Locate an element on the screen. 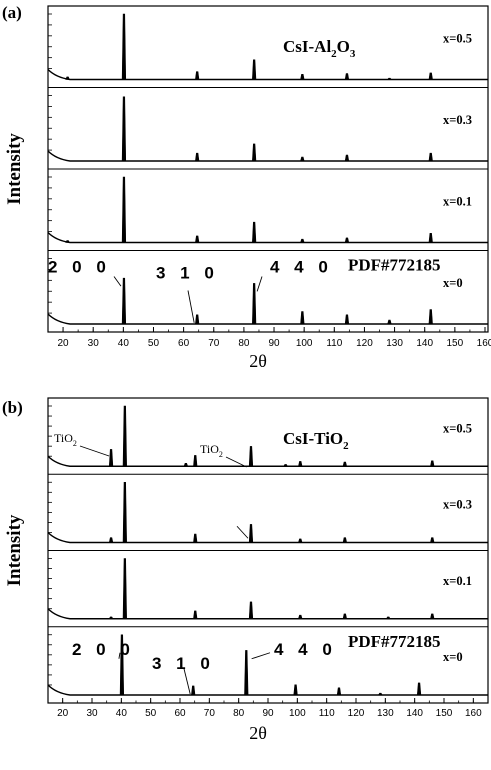 The height and width of the screenshot is (770, 491). y-axis-label: Intensity is located at coordinates (14, 550).